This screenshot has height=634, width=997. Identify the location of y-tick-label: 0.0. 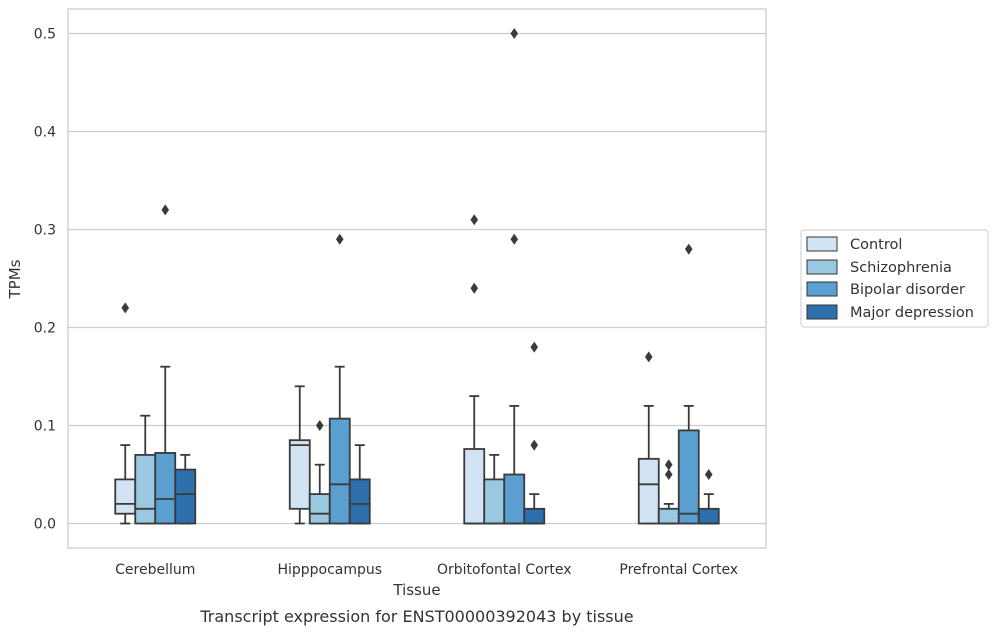
(45, 525).